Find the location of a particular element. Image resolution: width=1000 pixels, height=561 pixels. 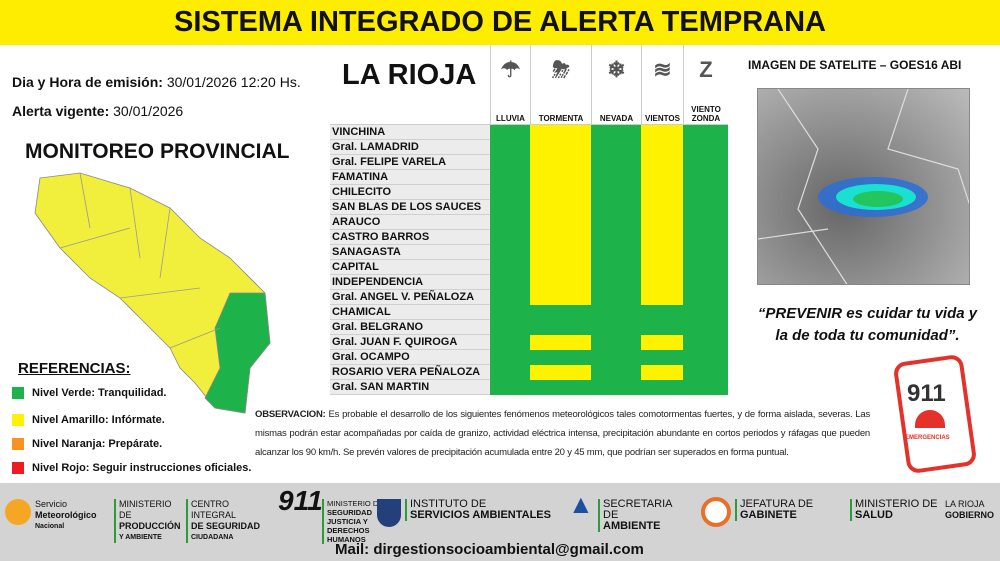

table-row: CHAMICAL is located at coordinates (529, 312).